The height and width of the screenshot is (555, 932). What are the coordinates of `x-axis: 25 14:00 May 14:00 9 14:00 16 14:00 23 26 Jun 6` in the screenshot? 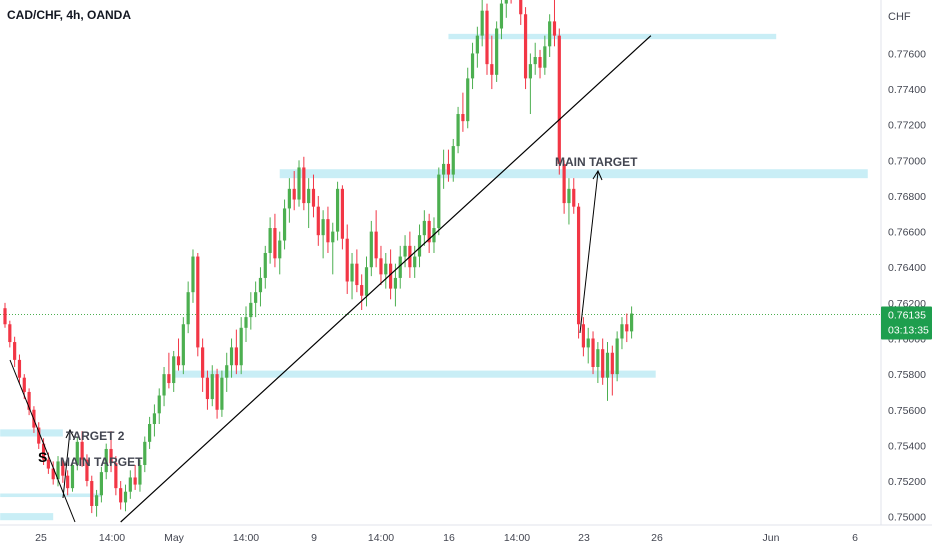 It's located at (466, 537).